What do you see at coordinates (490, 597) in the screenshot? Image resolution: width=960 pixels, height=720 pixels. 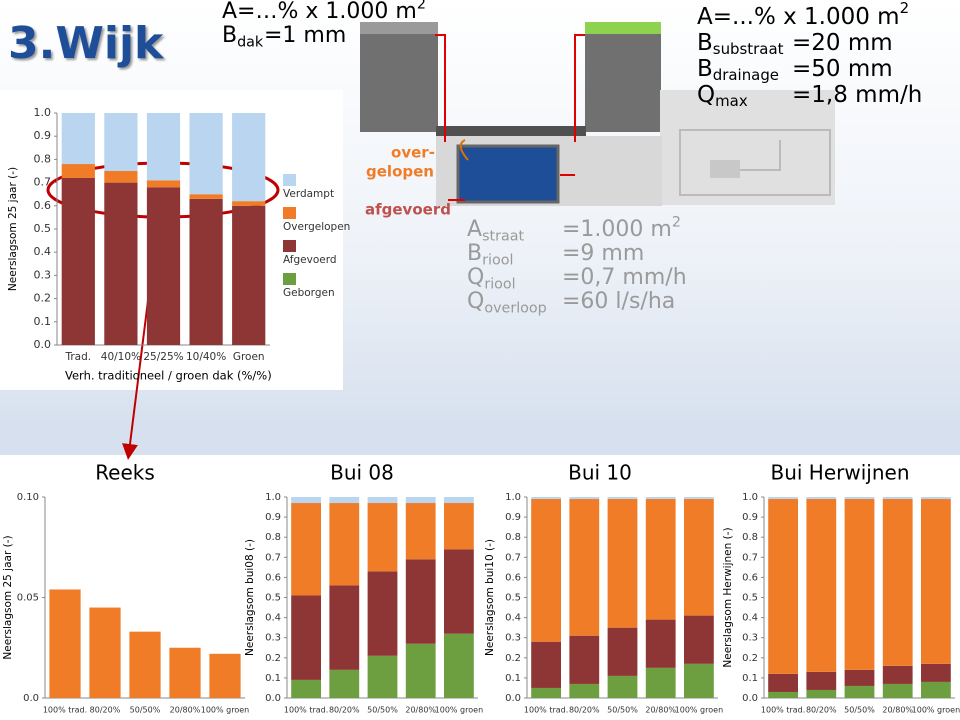 I see `y-axis-label: Neerslagsom bui10 (-)` at bounding box center [490, 597].